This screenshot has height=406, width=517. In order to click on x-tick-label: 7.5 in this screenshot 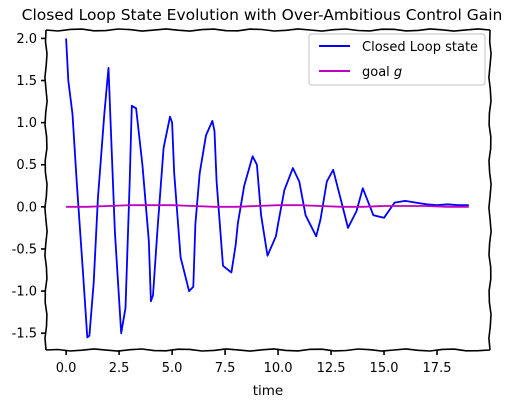, I will do `click(225, 368)`.